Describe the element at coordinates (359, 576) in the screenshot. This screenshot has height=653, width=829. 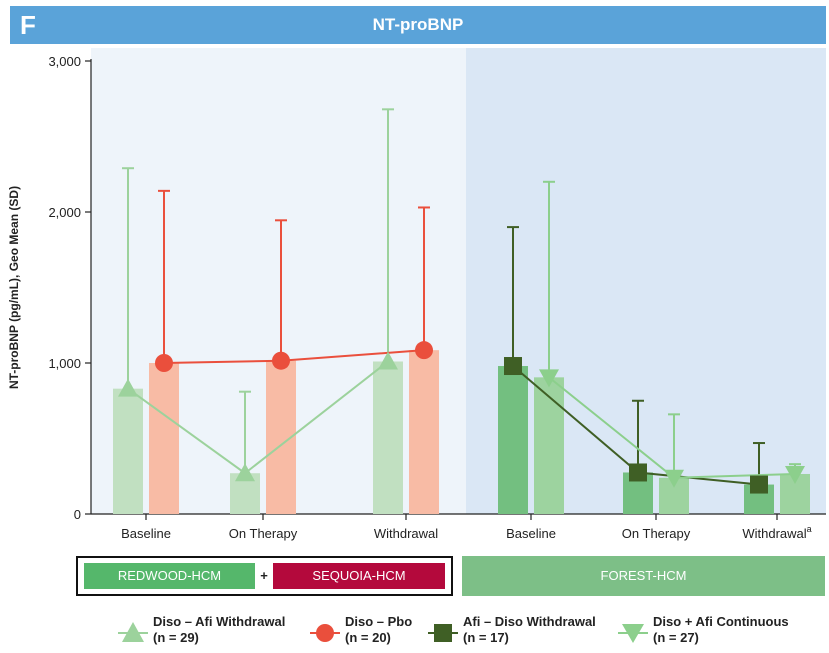
I see `sequoia-study-label: SEQUOIA-HCM` at that location.